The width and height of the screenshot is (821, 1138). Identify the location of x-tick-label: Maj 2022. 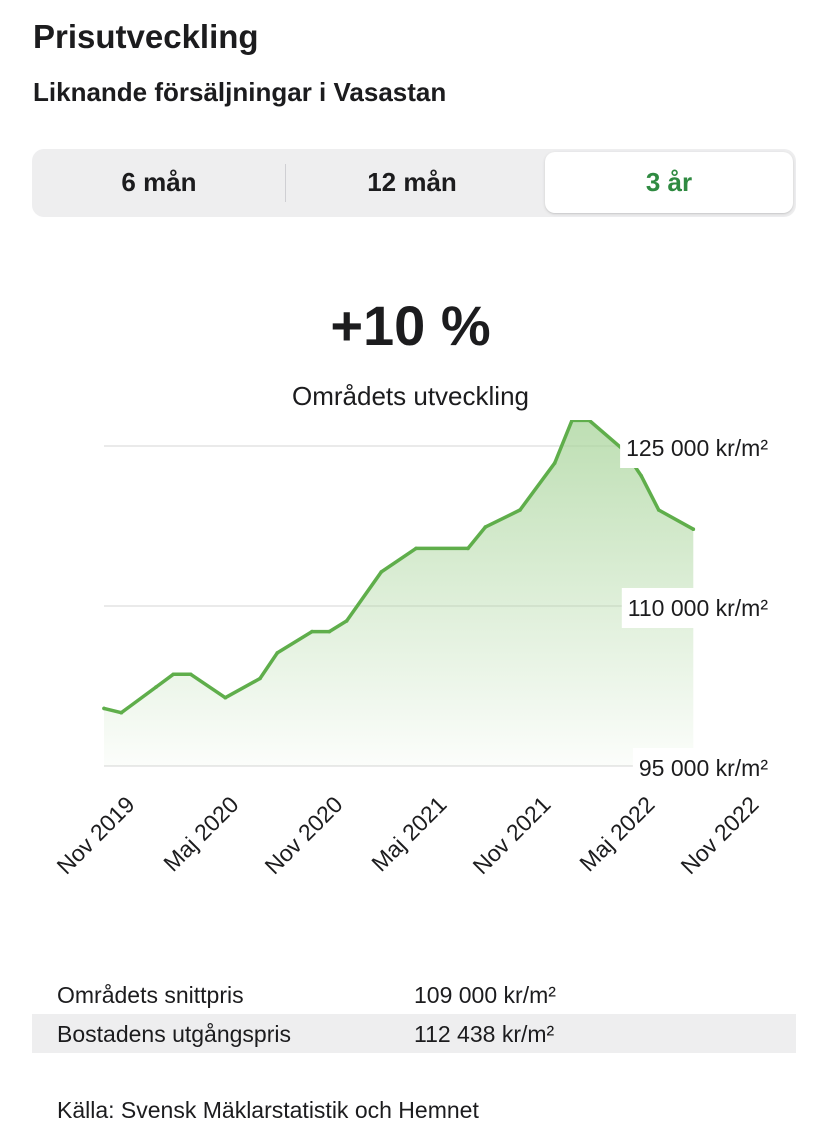
(616, 833).